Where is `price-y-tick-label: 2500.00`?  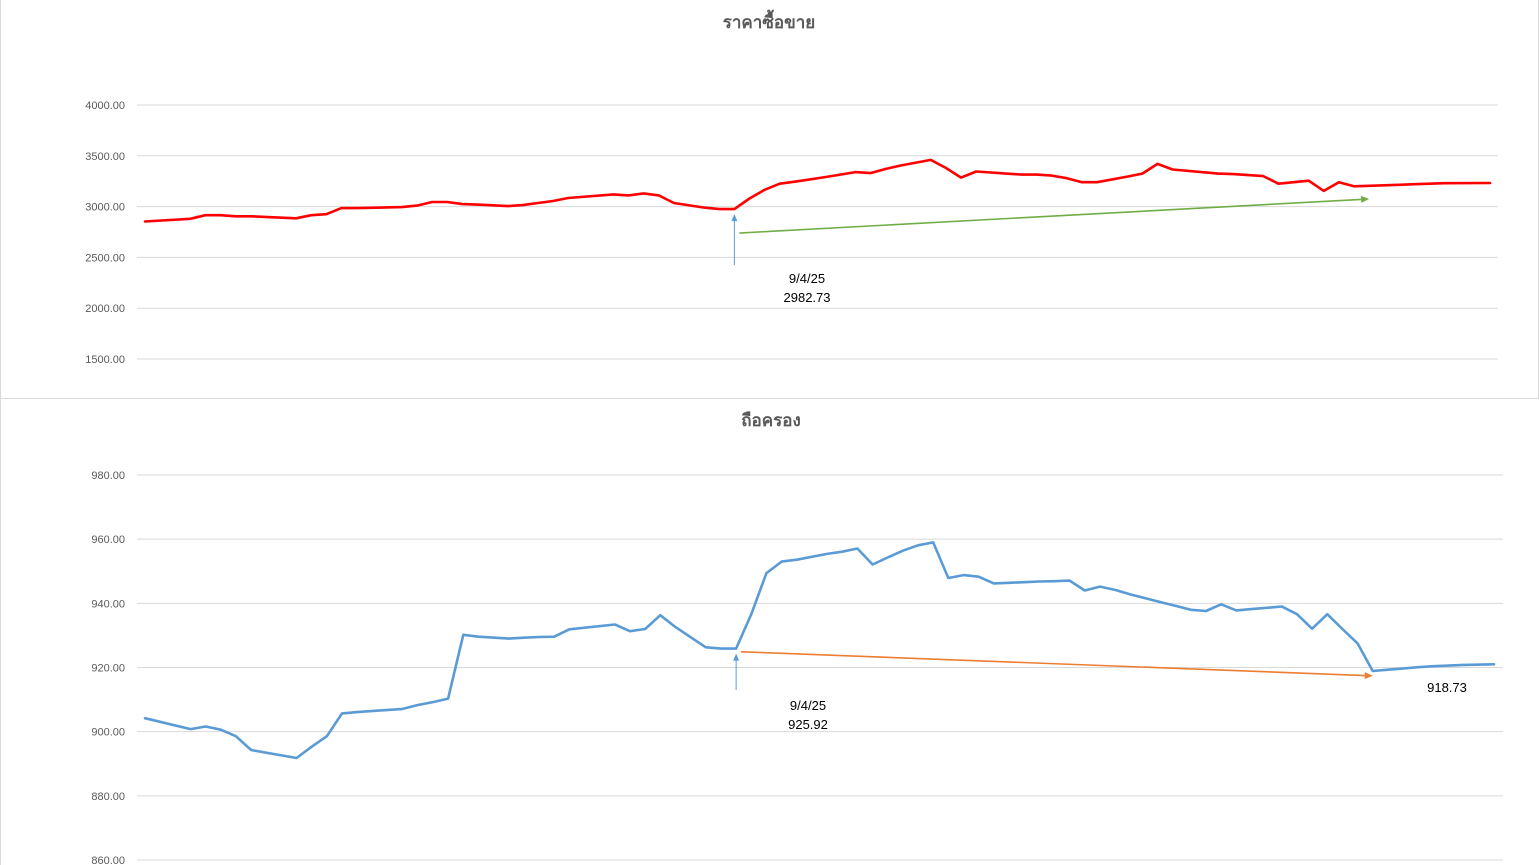 price-y-tick-label: 2500.00 is located at coordinates (105, 258).